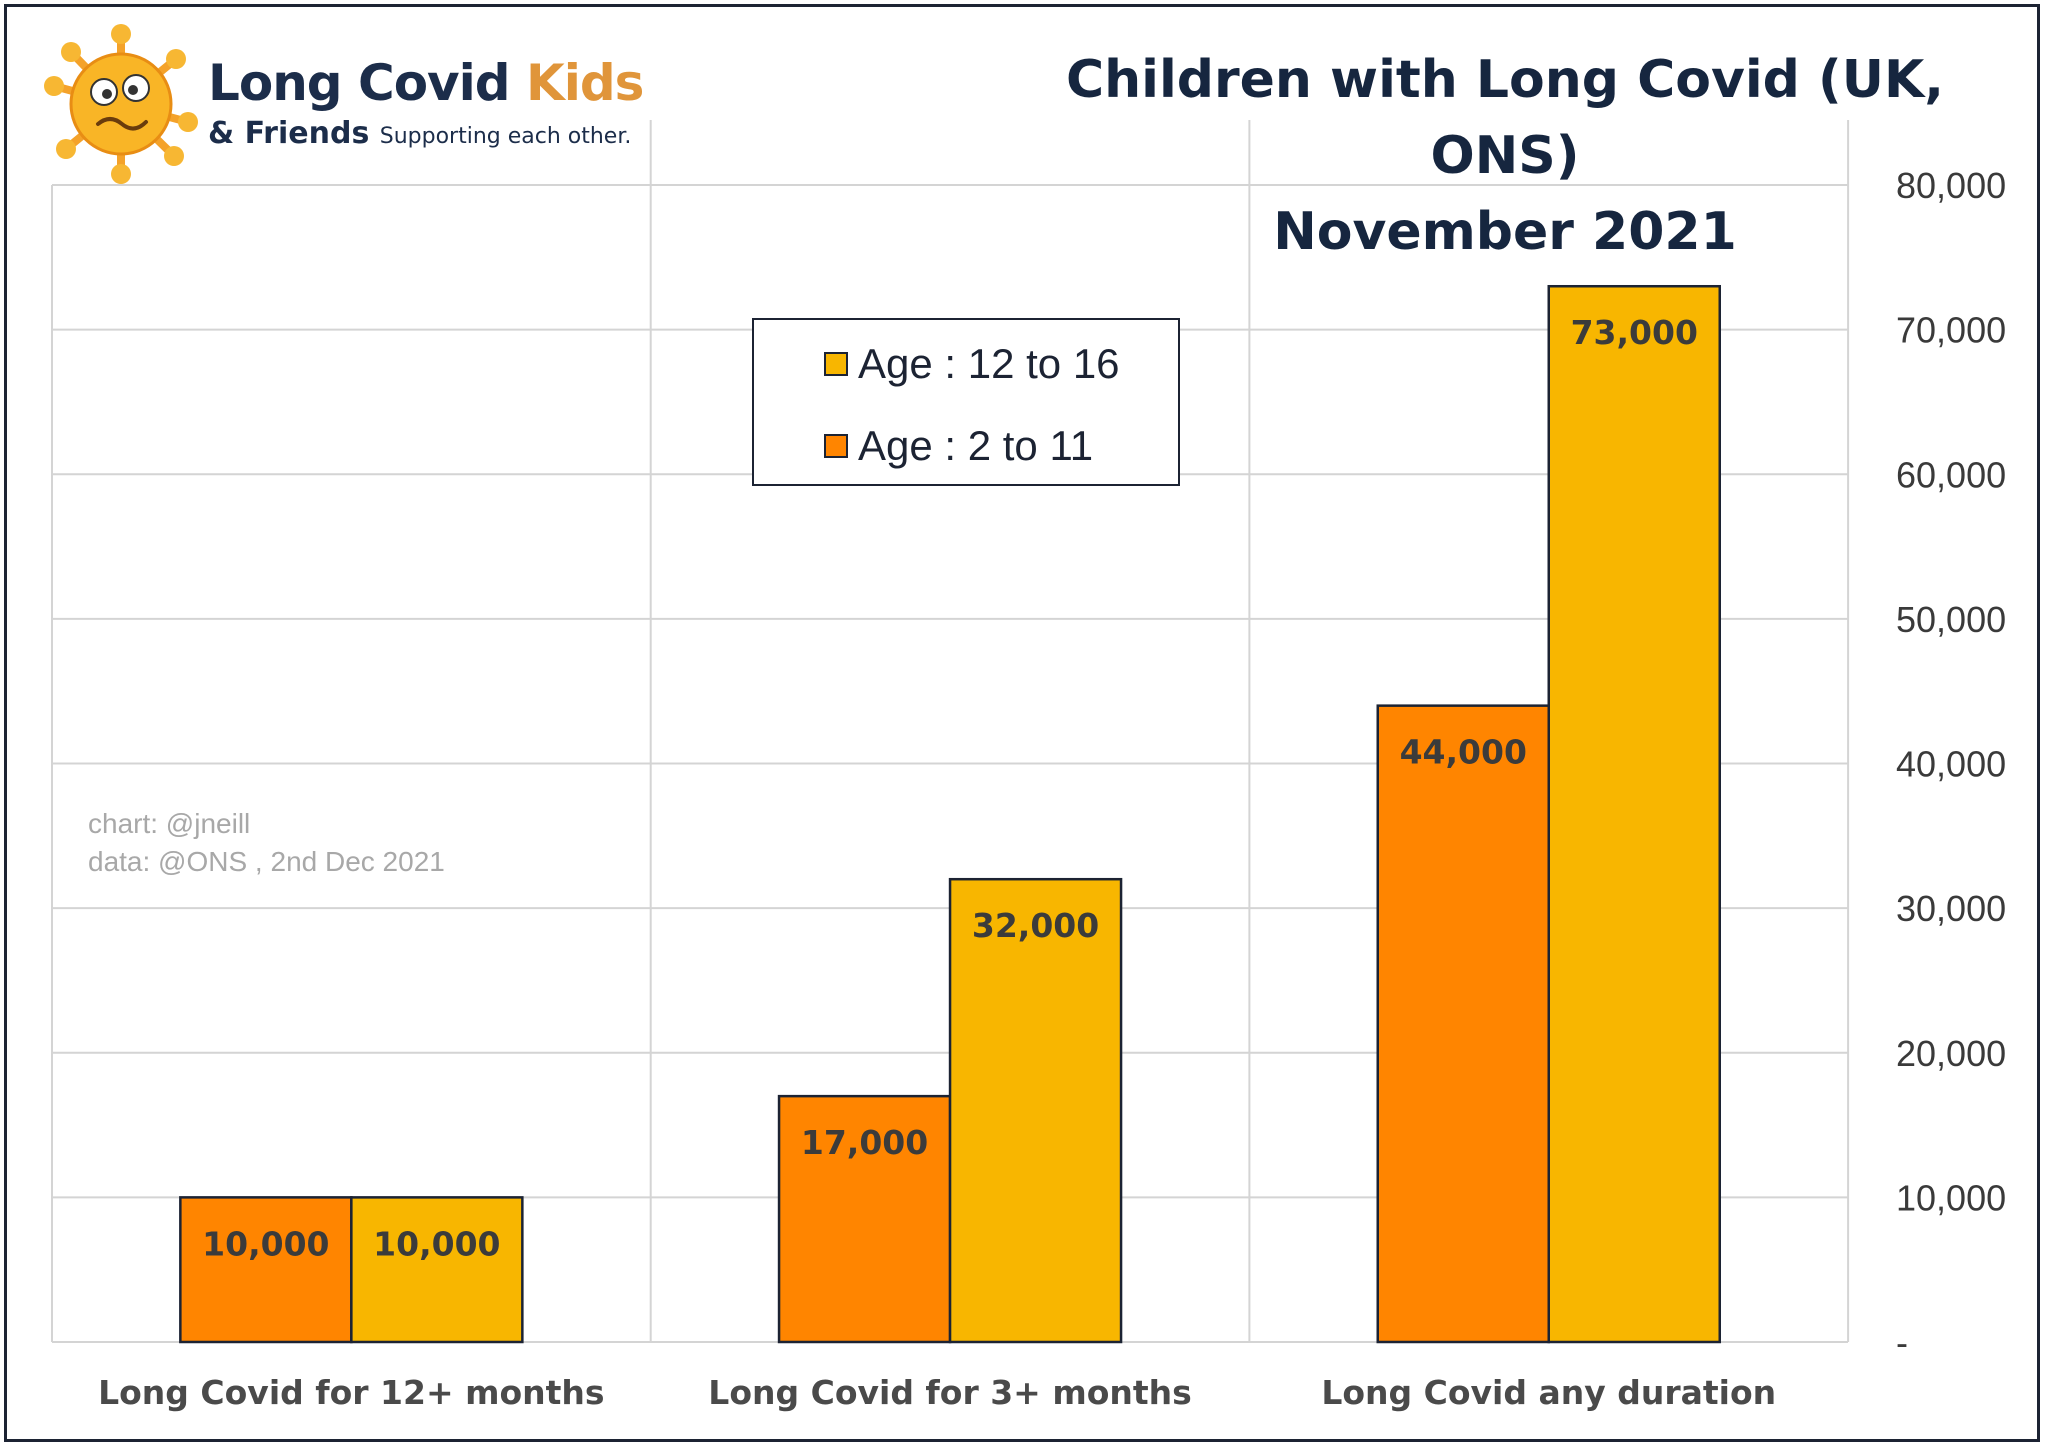  What do you see at coordinates (1902, 1342) in the screenshot?
I see `y-tick-label: -` at bounding box center [1902, 1342].